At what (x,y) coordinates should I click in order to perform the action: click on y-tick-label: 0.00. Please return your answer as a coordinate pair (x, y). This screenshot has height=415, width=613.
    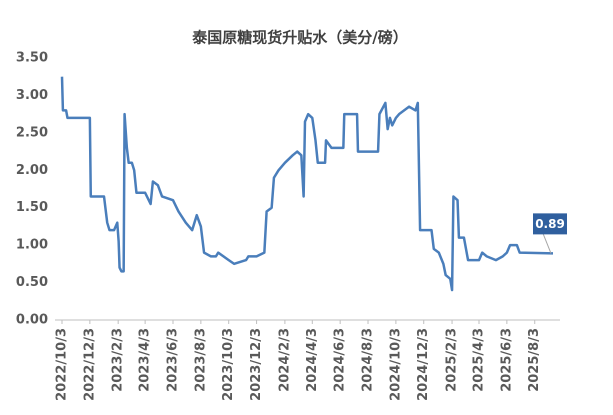
    Looking at the image, I should click on (32, 320).